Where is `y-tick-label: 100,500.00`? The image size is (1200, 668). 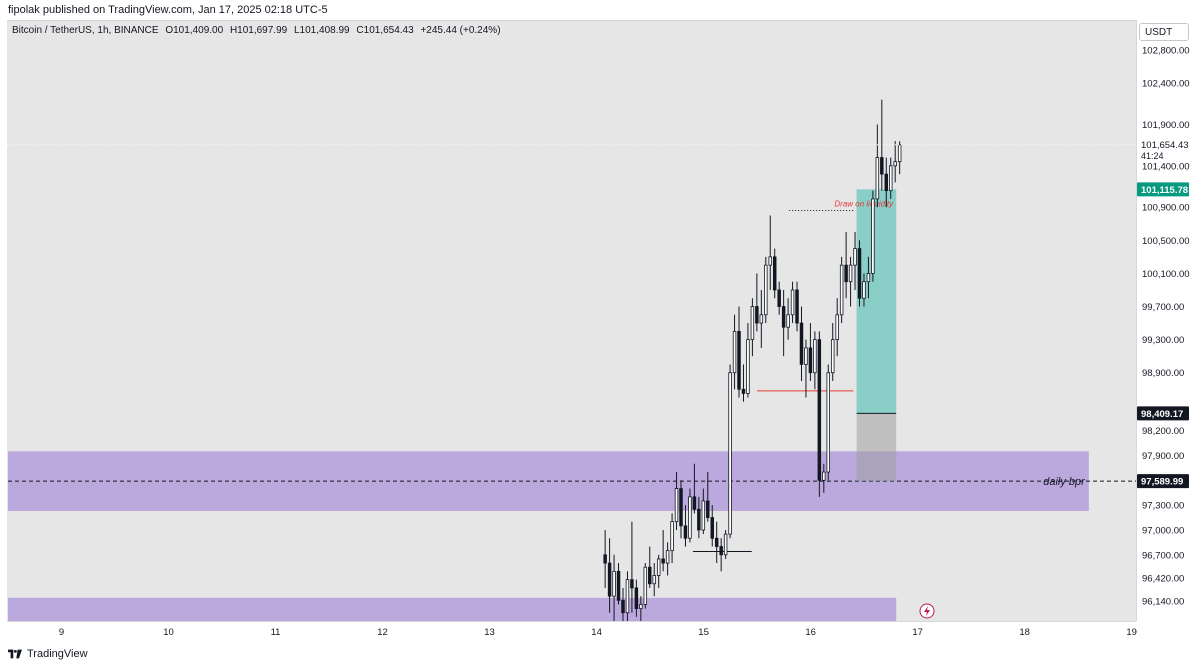 y-tick-label: 100,500.00 is located at coordinates (1166, 241).